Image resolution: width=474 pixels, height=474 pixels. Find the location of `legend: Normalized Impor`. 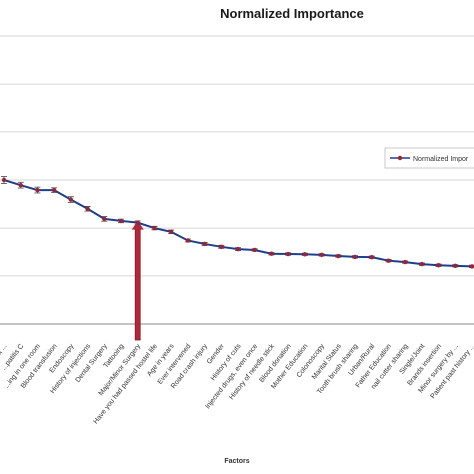

legend: Normalized Impor is located at coordinates (429, 158).